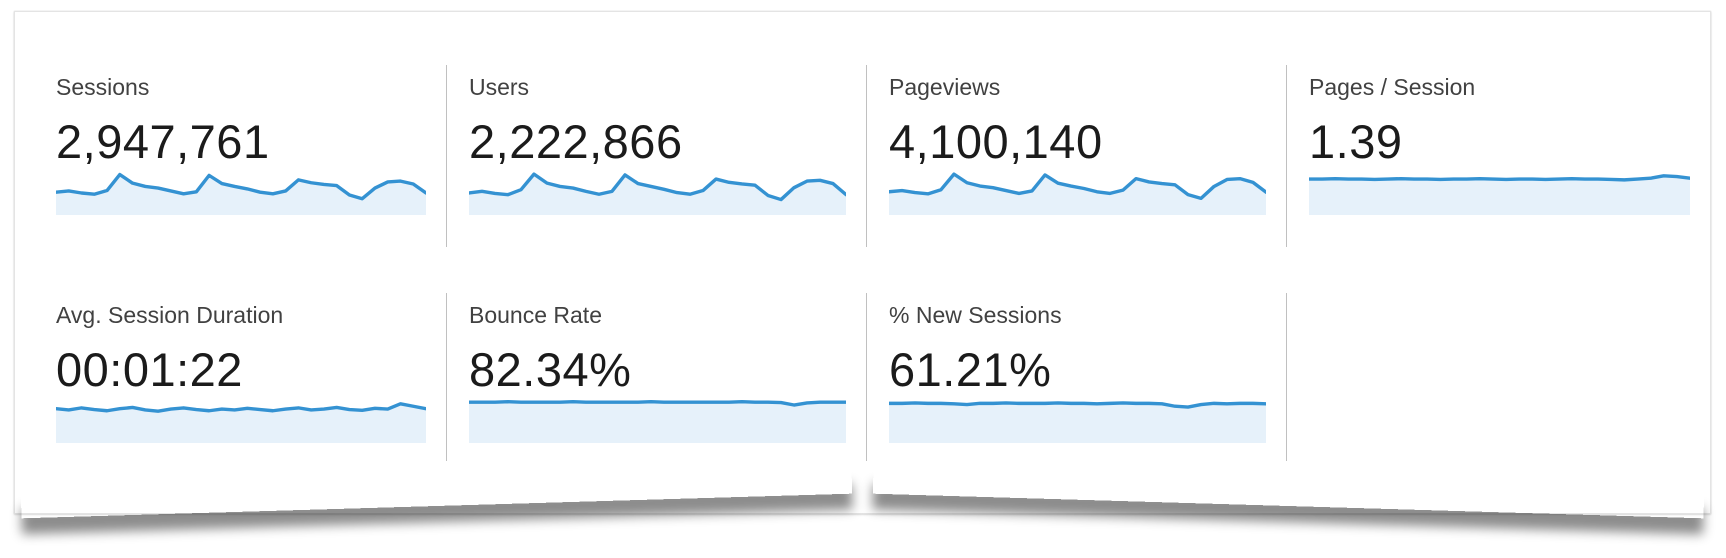 The height and width of the screenshot is (558, 1726). I want to click on metric-value: 4,100,140, so click(996, 141).